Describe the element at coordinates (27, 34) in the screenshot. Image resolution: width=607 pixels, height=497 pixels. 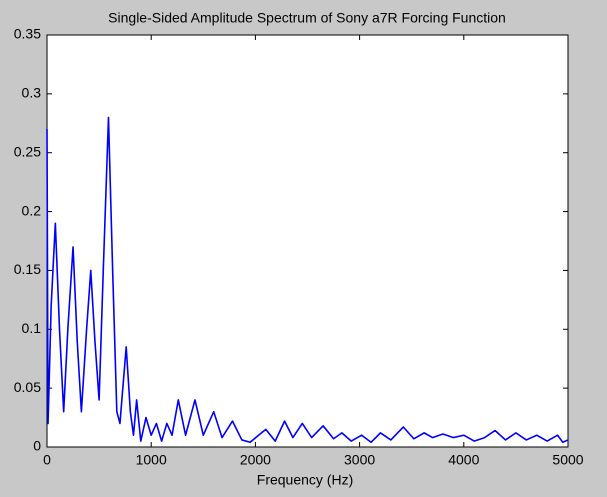
I see `y-tick-label: 0.35` at that location.